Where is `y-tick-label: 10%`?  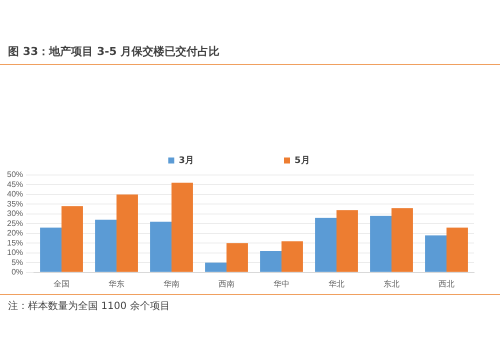
y-tick-label: 10% is located at coordinates (15, 253).